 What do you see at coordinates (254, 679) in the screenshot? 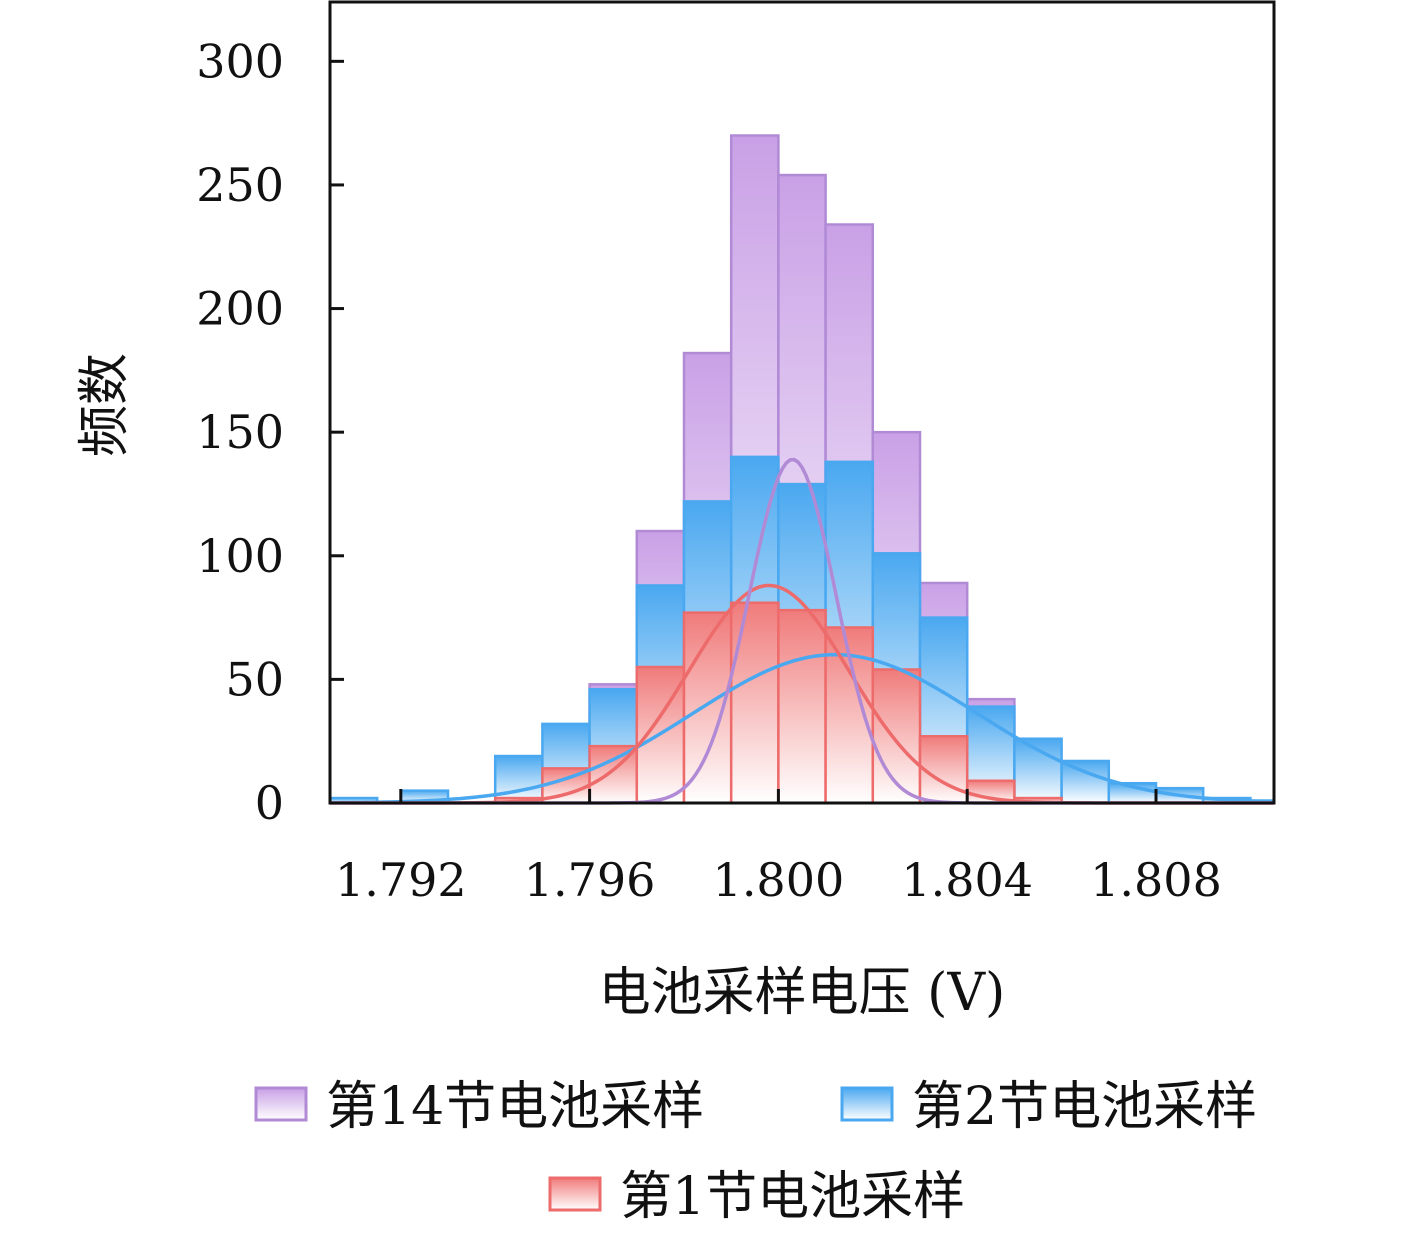
I see `y-tick-label: 50` at bounding box center [254, 679].